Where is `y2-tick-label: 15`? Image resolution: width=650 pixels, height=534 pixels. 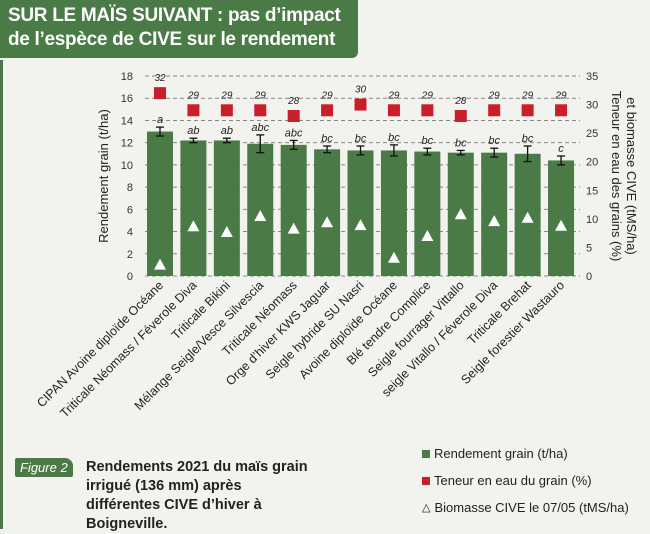 y2-tick-label: 15 is located at coordinates (592, 191).